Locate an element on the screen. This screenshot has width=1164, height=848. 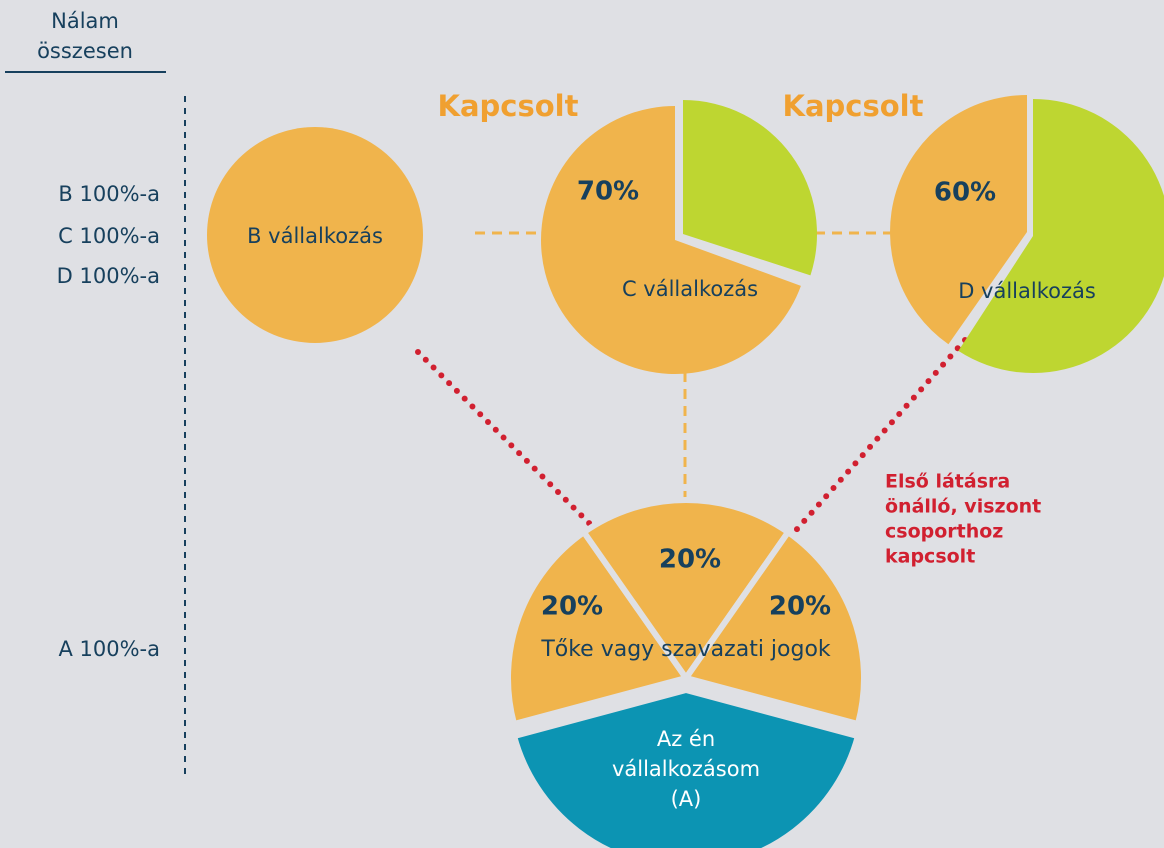
header-line: Nálam is located at coordinates (85, 21).